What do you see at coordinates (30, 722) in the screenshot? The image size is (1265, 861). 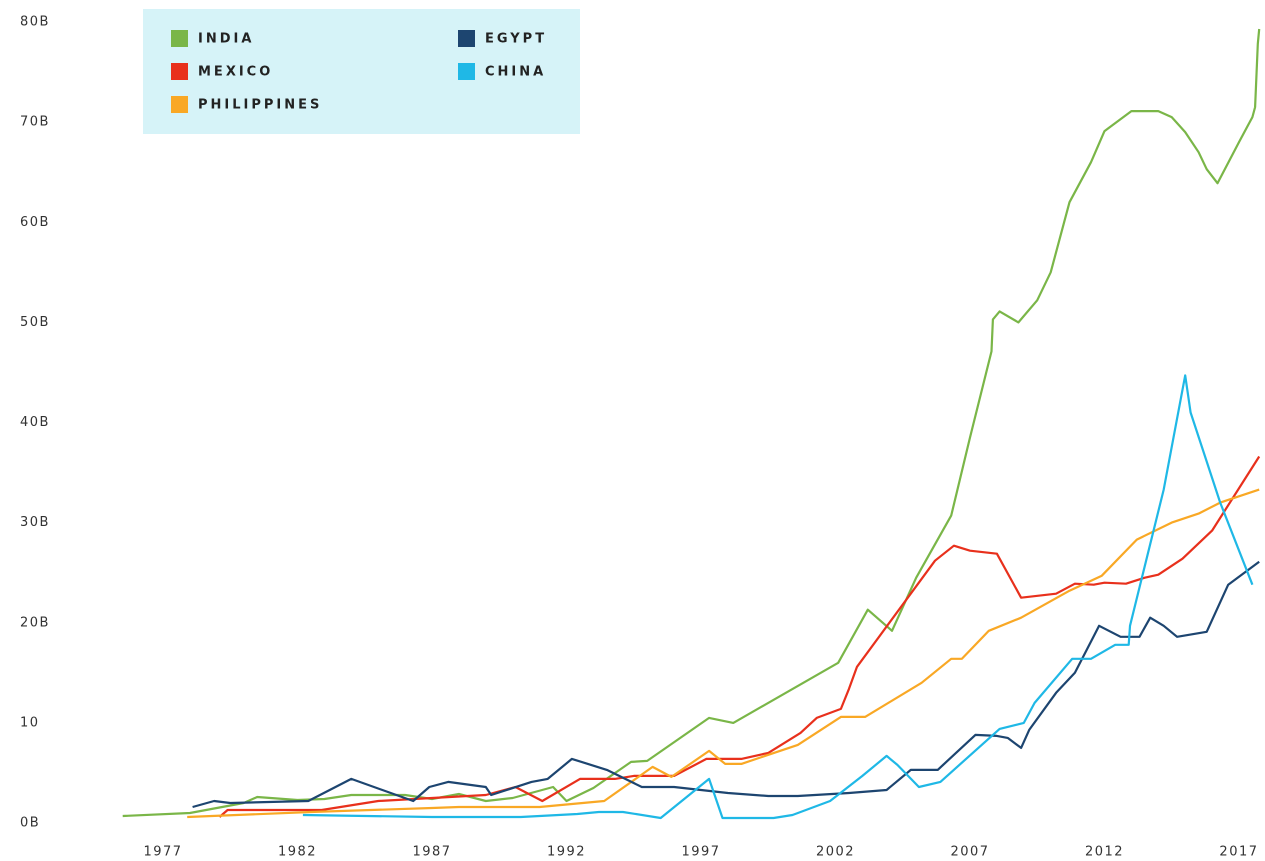 I see `y-tick-label: 10` at bounding box center [30, 722].